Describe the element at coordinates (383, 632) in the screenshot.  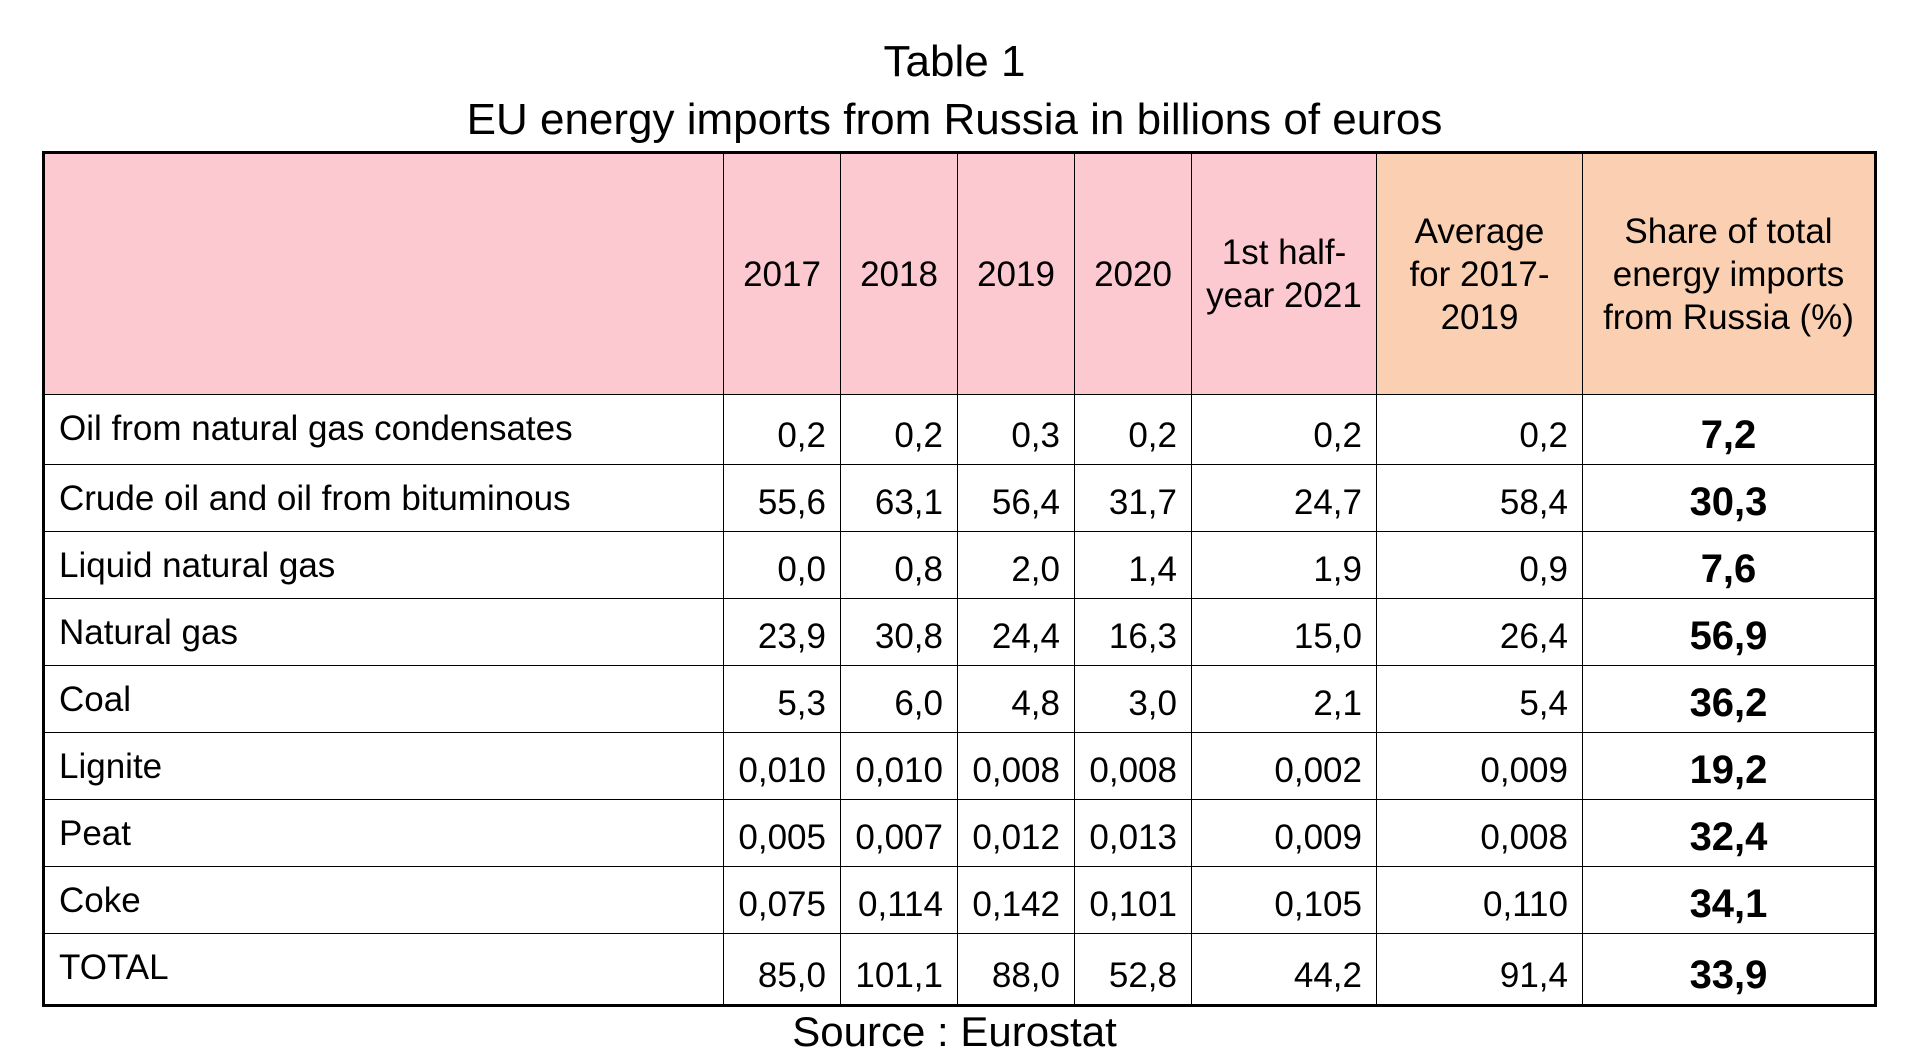
I see `row-label: Natural gas` at that location.